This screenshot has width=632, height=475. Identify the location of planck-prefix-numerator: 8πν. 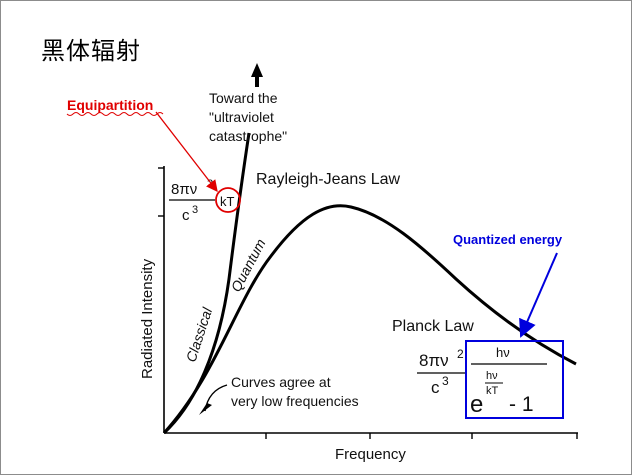
(434, 360).